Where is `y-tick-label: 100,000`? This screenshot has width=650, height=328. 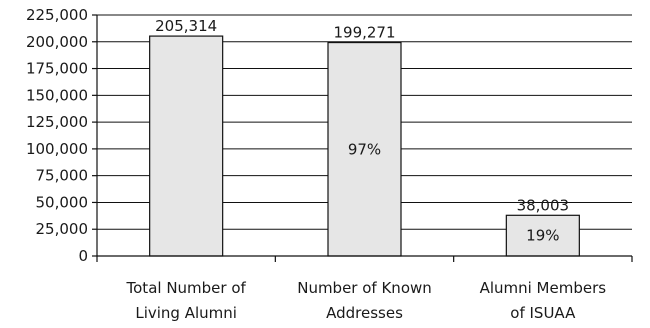 y-tick-label: 100,000 is located at coordinates (57, 149).